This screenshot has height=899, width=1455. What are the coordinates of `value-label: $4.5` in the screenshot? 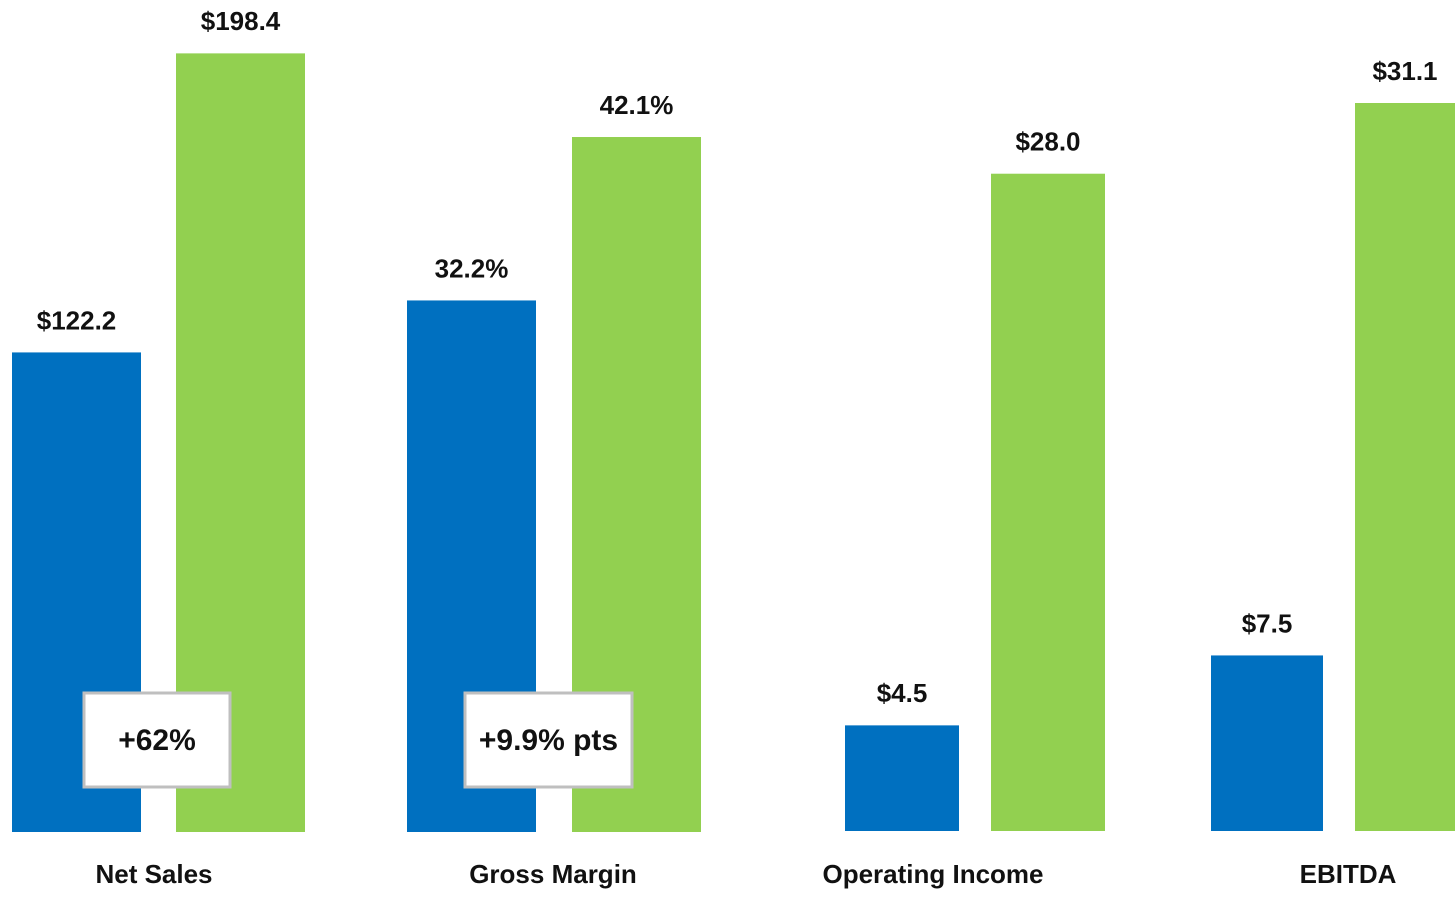 It's located at (902, 693).